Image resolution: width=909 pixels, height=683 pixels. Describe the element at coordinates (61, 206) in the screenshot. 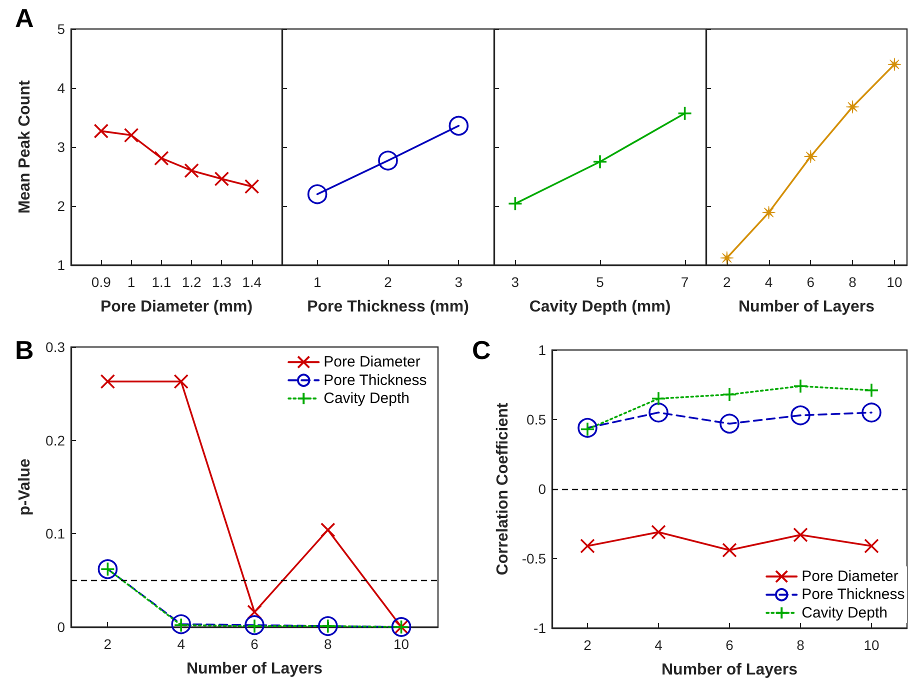

I see `y-tick-label: 2` at that location.